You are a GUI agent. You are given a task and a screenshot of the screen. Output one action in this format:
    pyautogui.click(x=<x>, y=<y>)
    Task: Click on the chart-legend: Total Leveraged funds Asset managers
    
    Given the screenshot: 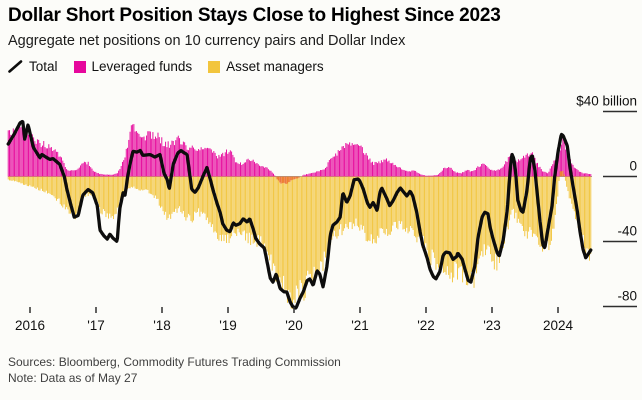 What is the action you would take?
    pyautogui.click(x=166, y=66)
    